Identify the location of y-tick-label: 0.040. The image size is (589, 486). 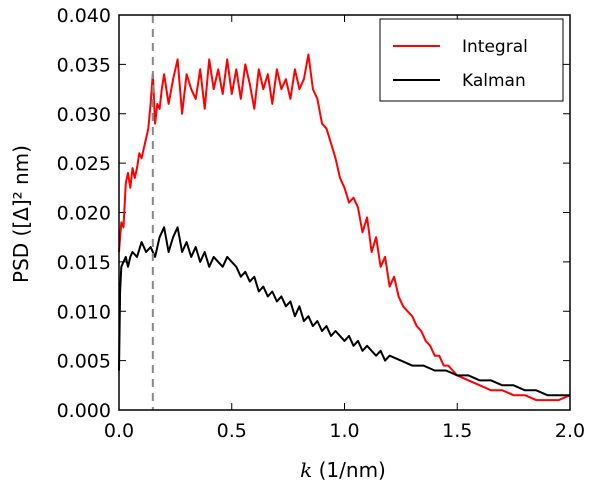
(84, 16).